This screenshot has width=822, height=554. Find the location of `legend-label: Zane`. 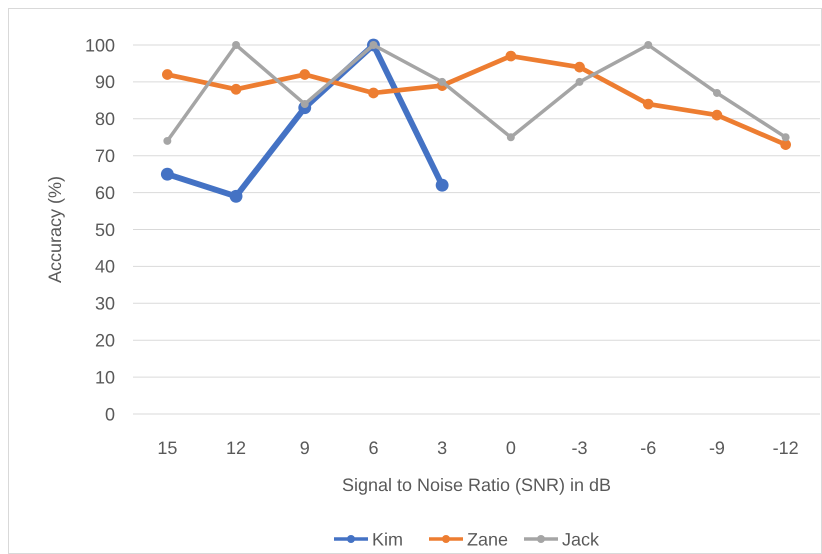

legend-label: Zane is located at coordinates (487, 539).